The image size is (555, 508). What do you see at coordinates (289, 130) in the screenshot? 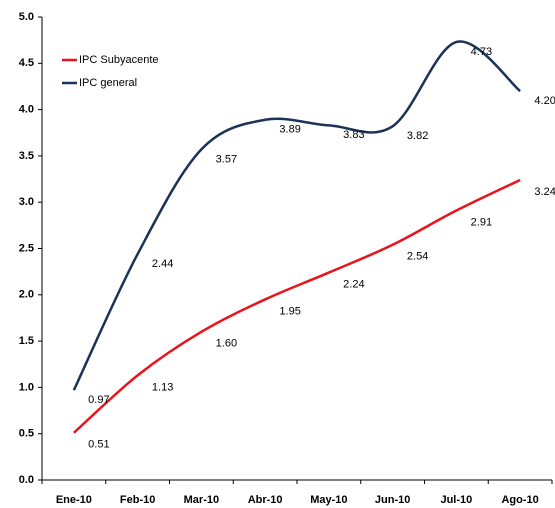
I see `data-label: 3.89` at bounding box center [289, 130].